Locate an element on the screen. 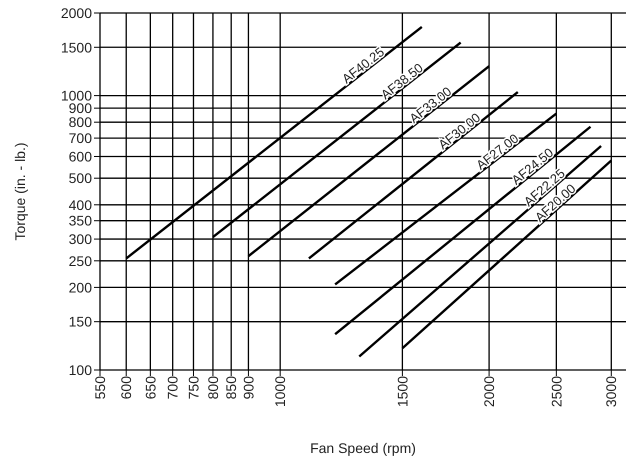 The height and width of the screenshot is (461, 631). y-tick-label: 150 is located at coordinates (80, 322).